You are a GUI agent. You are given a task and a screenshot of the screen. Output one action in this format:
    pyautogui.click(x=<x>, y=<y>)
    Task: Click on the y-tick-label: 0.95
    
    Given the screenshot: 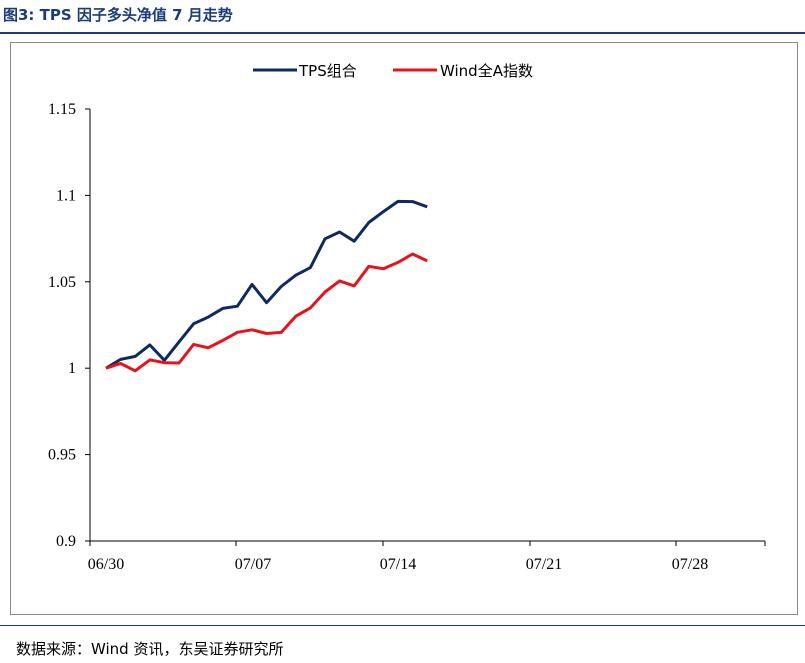 What is the action you would take?
    pyautogui.click(x=62, y=455)
    